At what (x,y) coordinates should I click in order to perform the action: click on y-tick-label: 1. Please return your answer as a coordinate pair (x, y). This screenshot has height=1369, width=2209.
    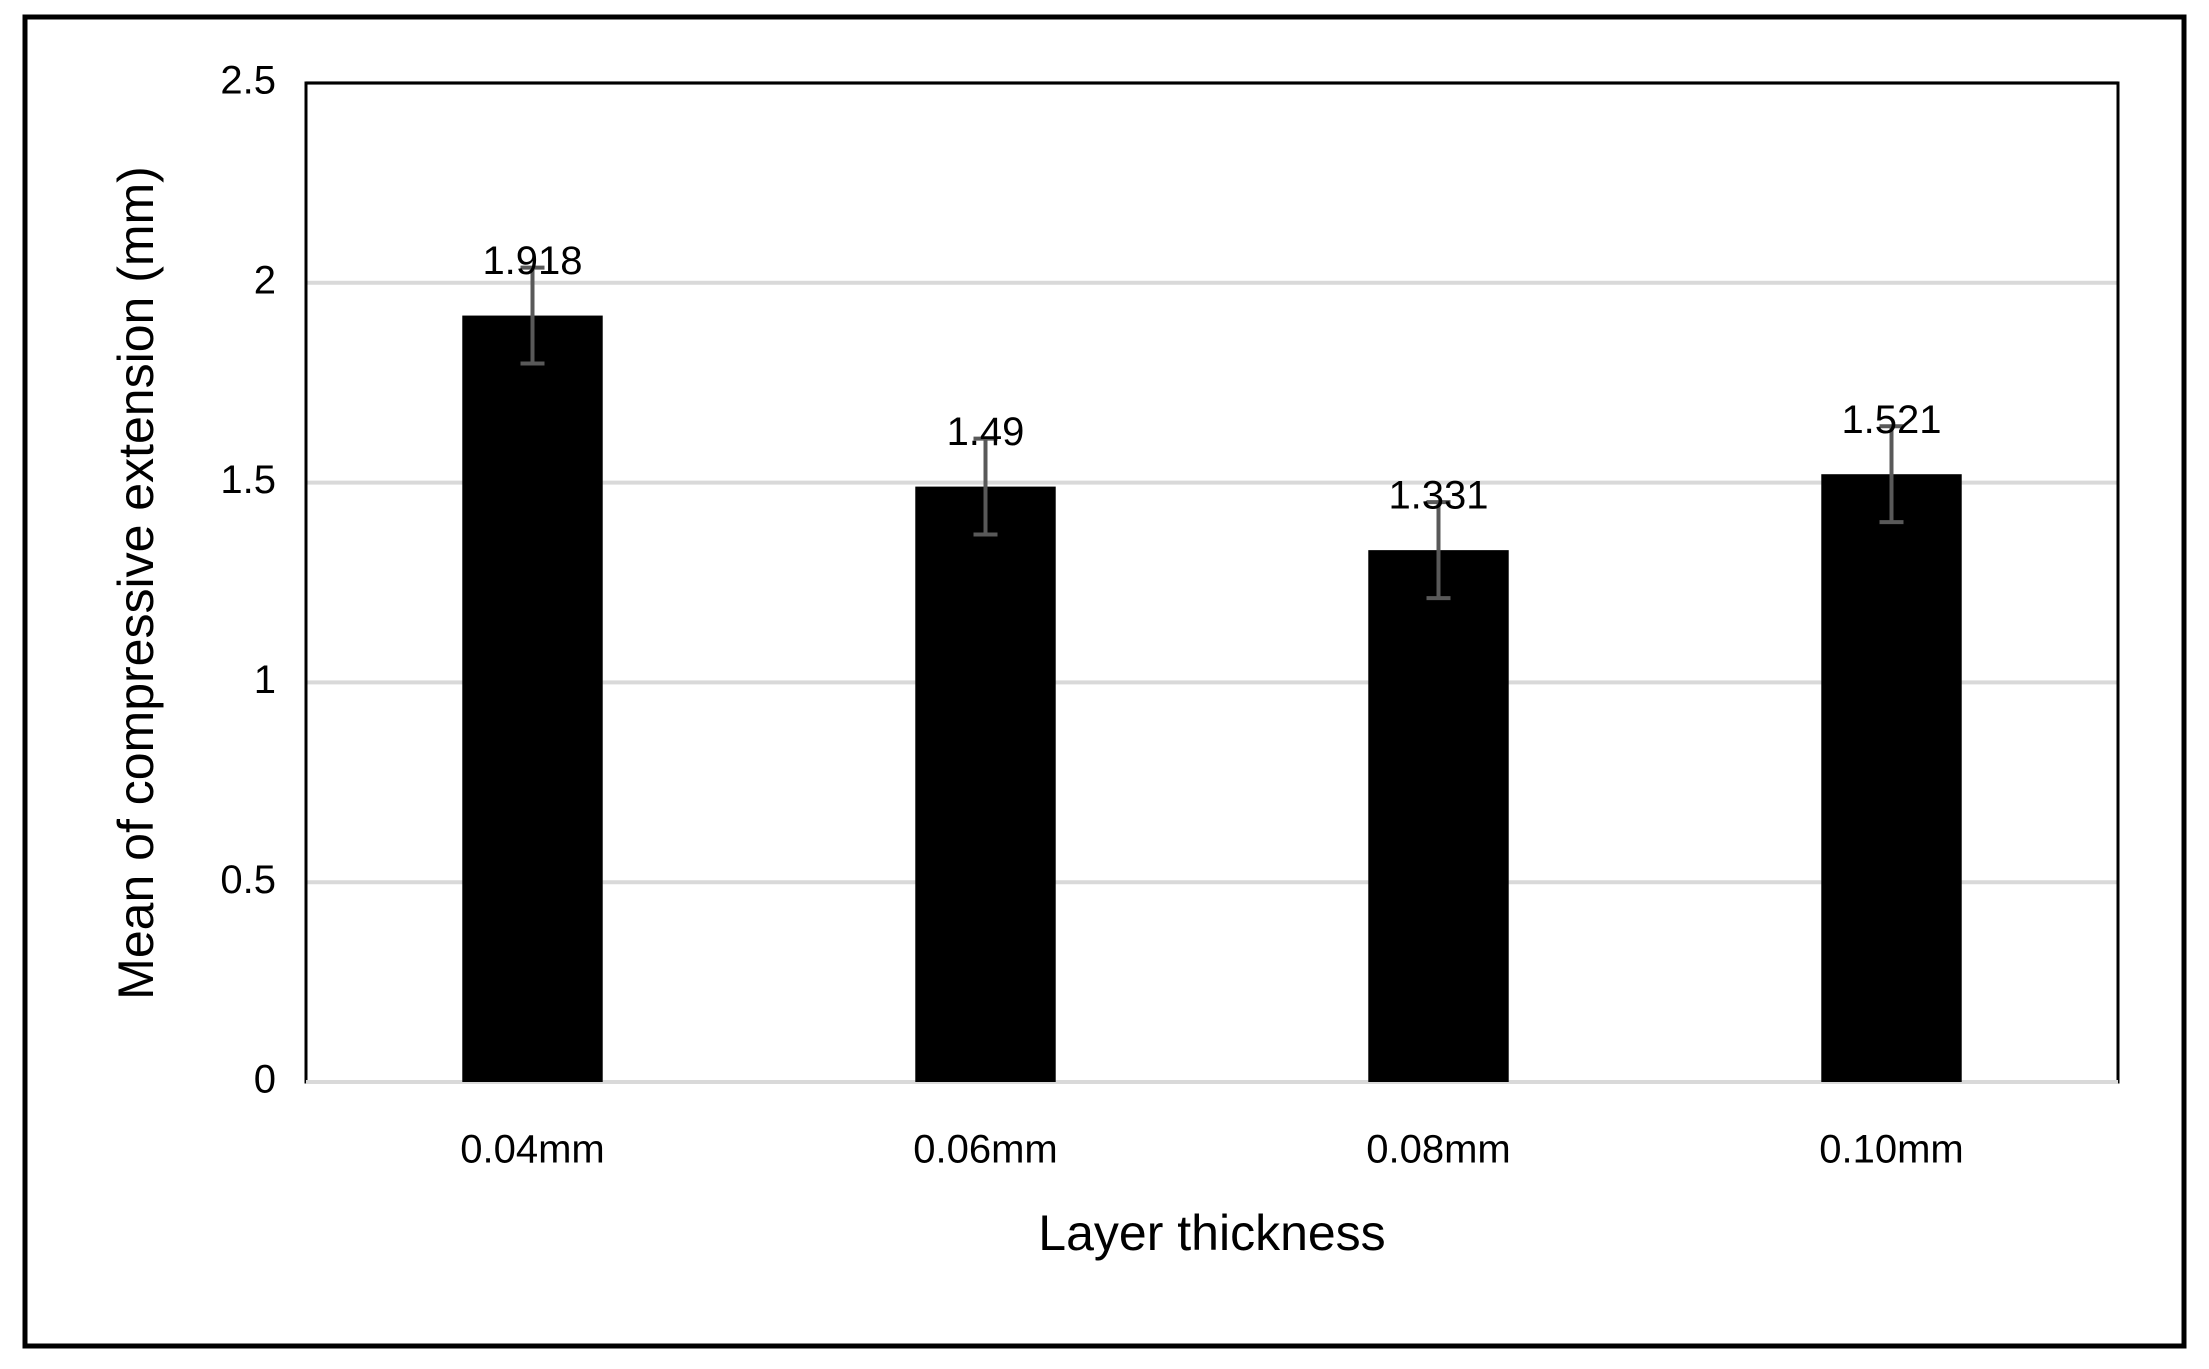
    Looking at the image, I should click on (265, 680).